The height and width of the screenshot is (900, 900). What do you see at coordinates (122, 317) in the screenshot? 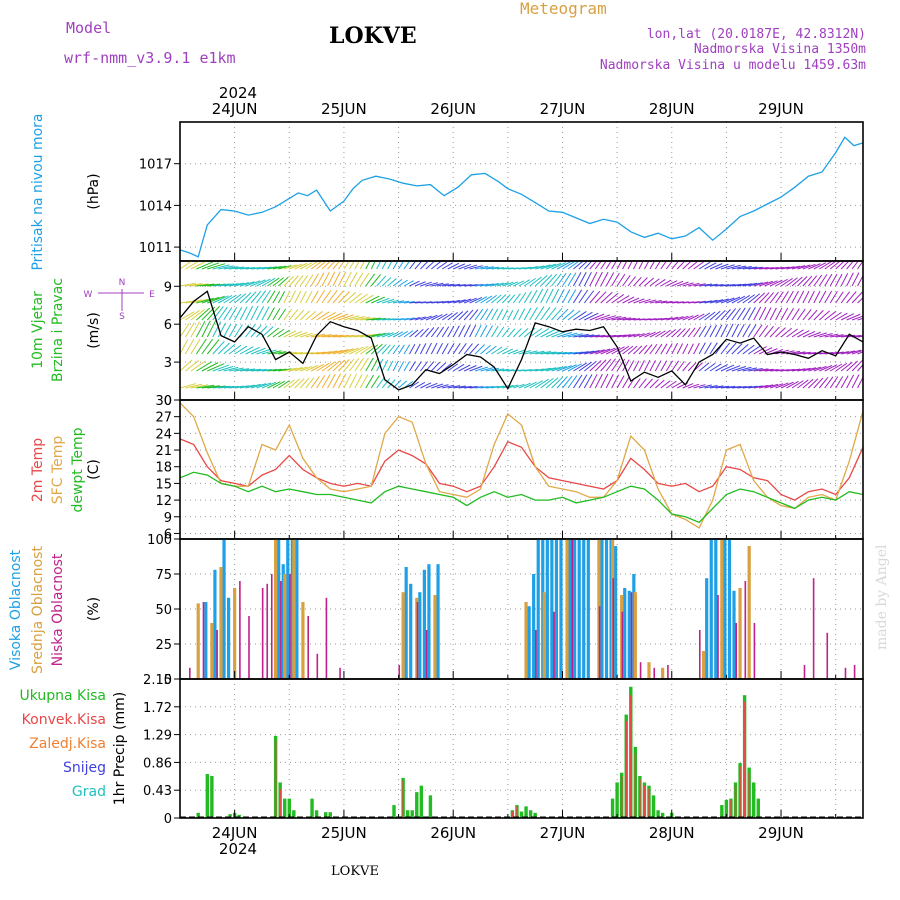
I see `compass-south: S` at bounding box center [122, 317].